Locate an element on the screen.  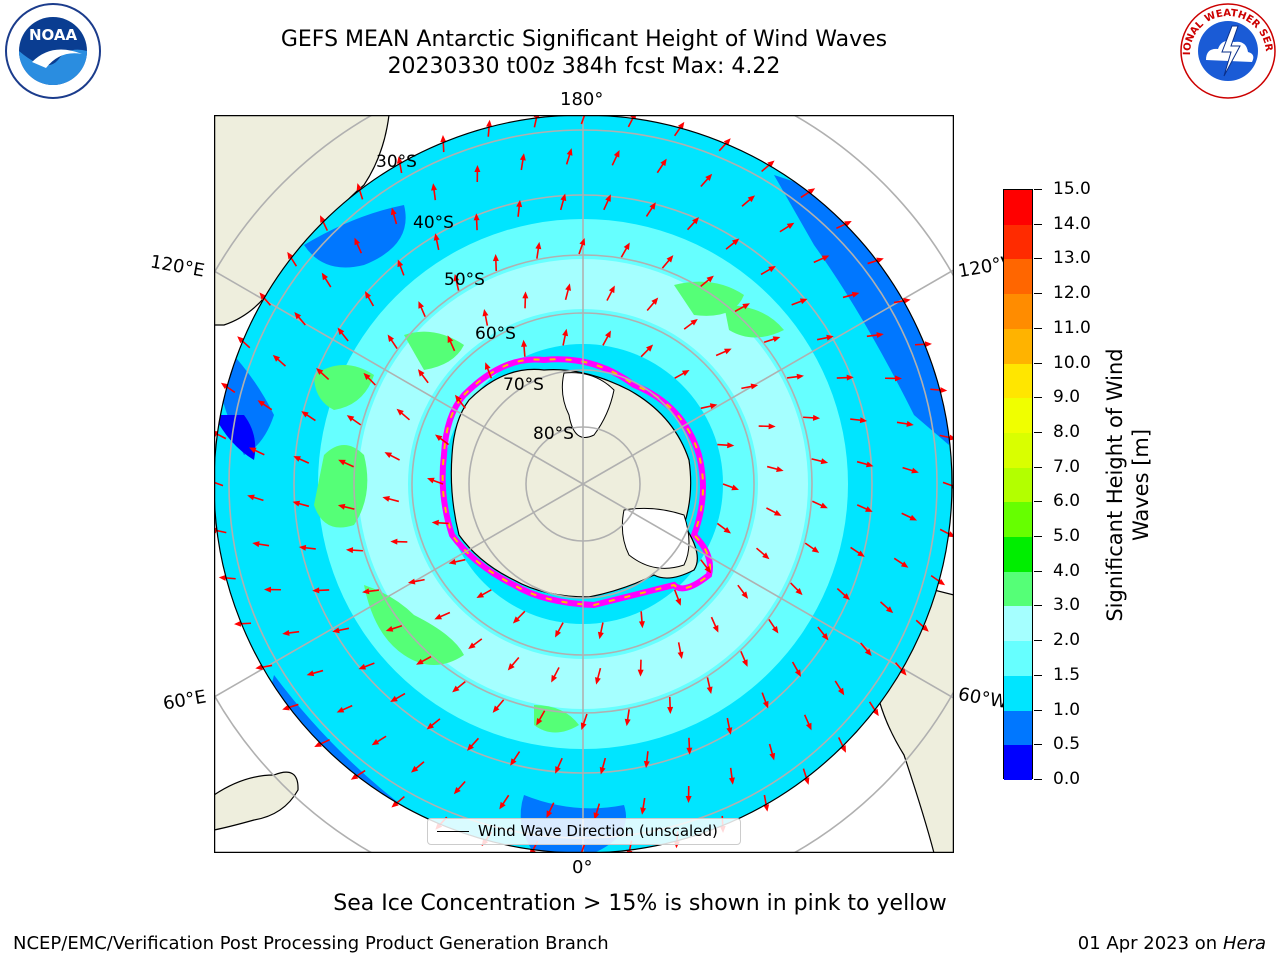
colorbar-tick-label: 7.0 is located at coordinates (1067, 466).